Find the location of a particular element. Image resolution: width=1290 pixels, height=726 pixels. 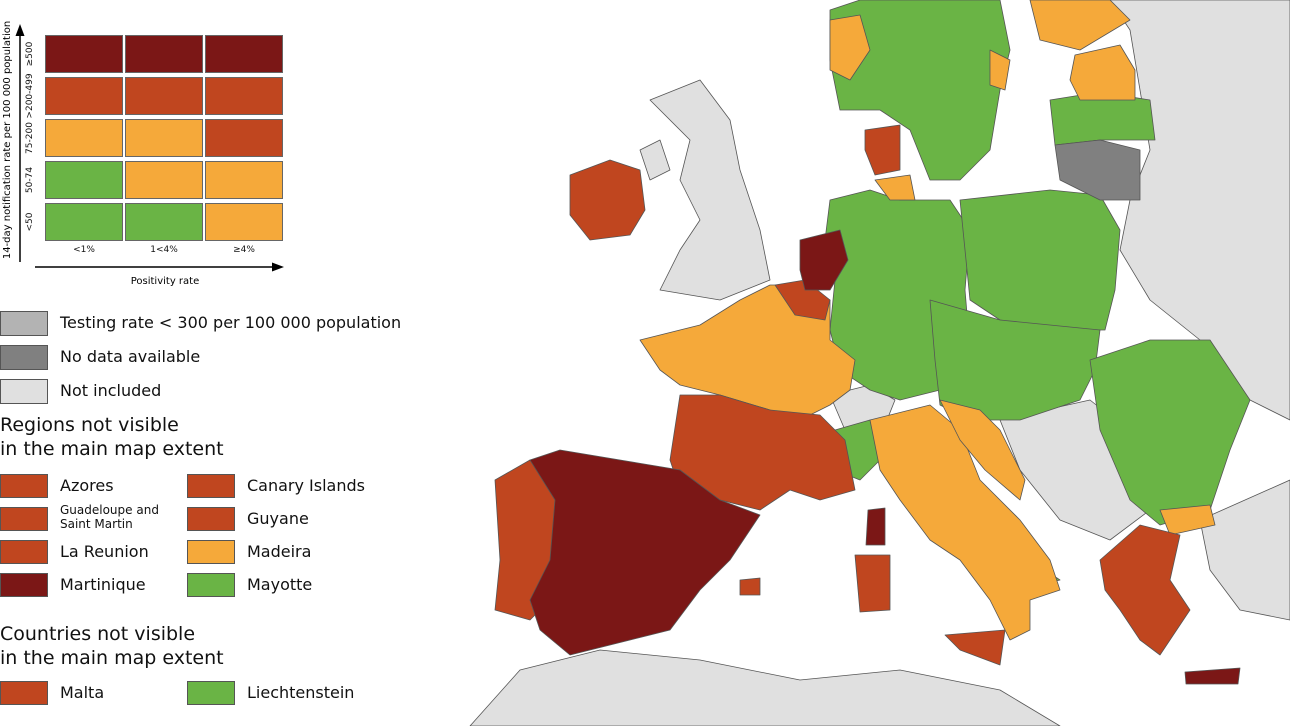

legend-label: No data available is located at coordinates (130, 356).